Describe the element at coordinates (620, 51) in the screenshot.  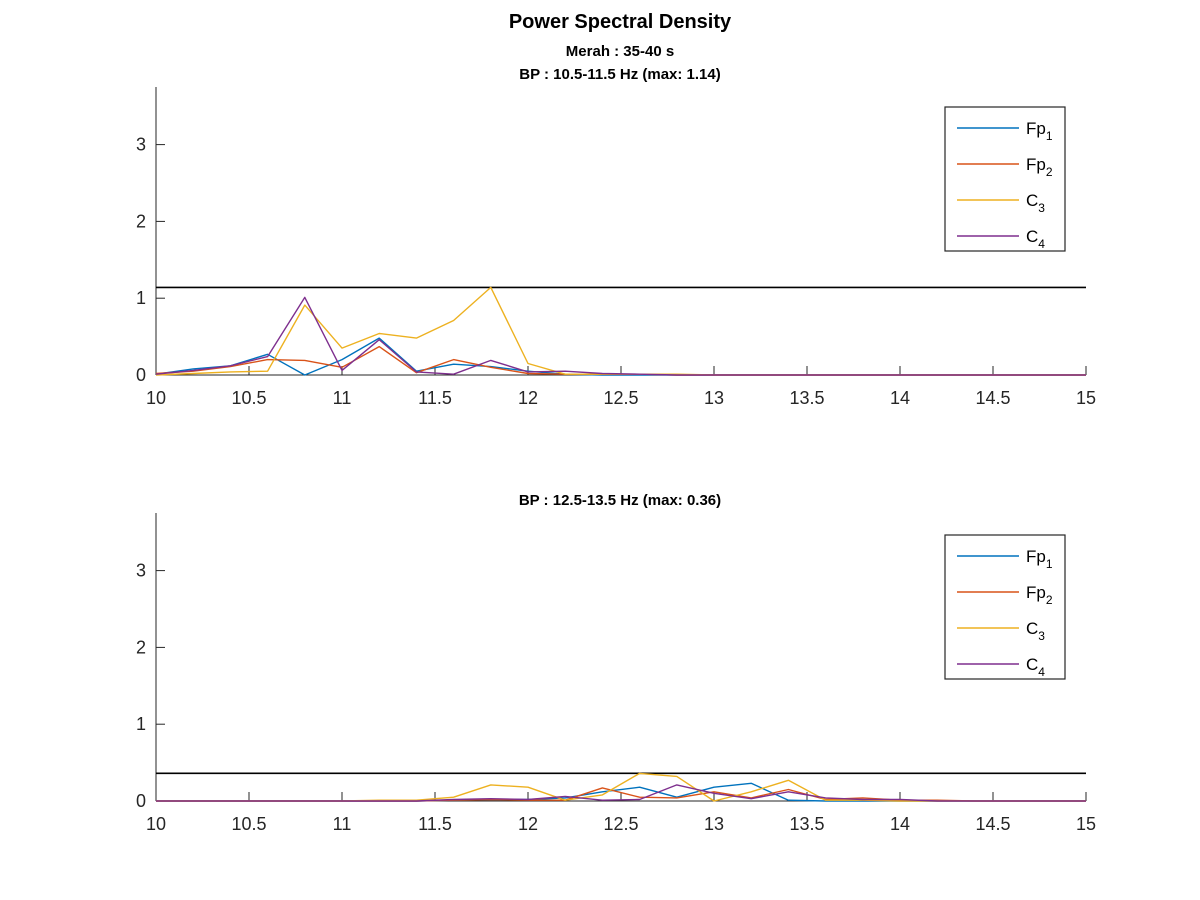
I see `plot-top-subtitle: Merah : 35-40 s` at that location.